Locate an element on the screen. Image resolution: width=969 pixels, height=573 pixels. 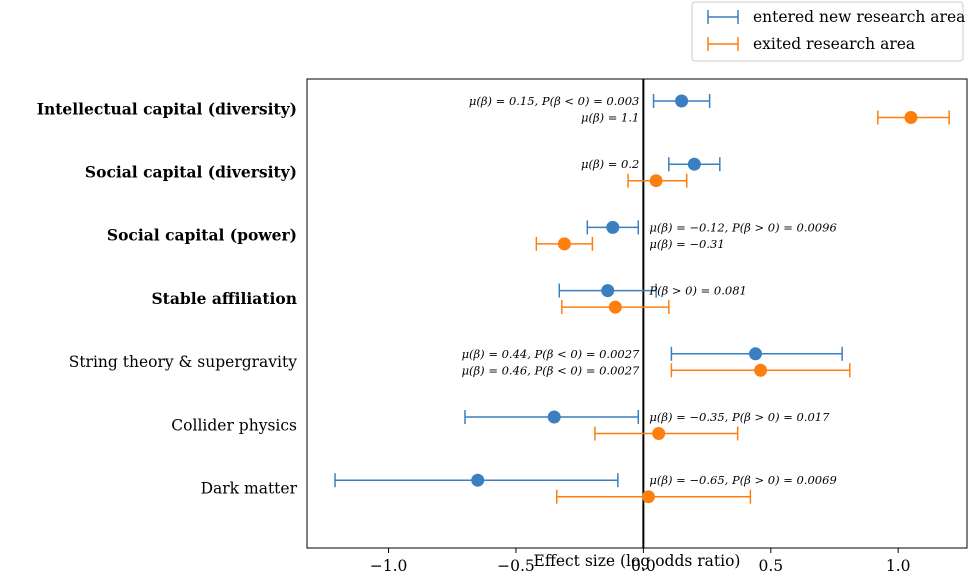
legend-item: exited research area is located at coordinates (811, 44).